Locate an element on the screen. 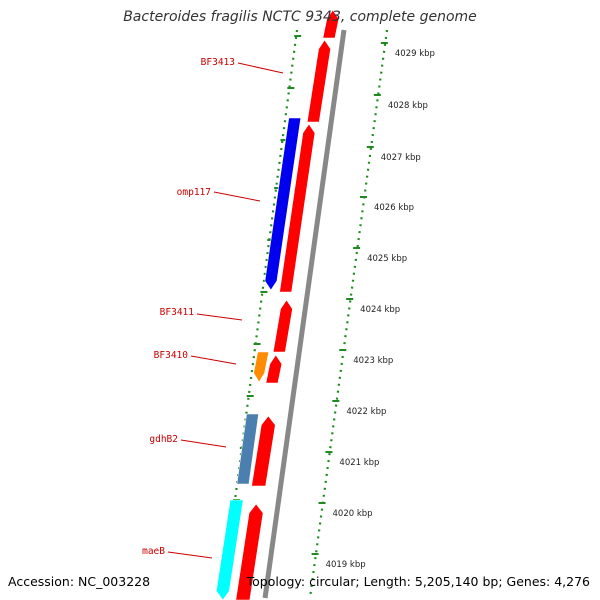 The height and width of the screenshot is (600, 600). gene-block-omp117 is located at coordinates (283, 204).